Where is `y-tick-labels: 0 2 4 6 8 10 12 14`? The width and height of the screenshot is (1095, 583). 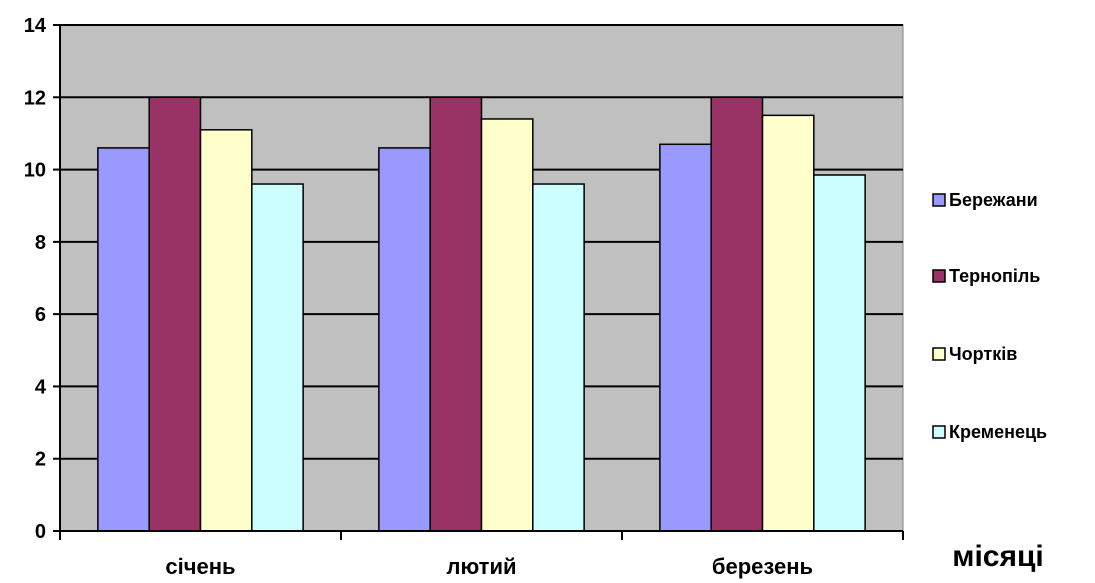 y-tick-labels: 0 2 4 6 8 10 12 14 is located at coordinates (35, 279).